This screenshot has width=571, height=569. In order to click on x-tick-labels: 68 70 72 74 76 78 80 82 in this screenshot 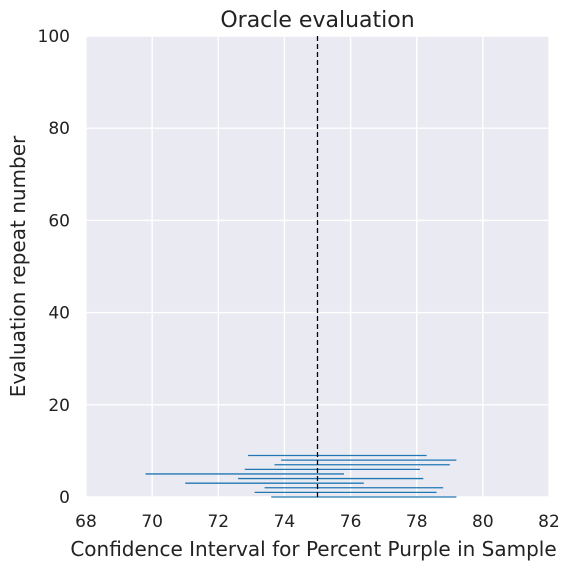, I will do `click(317, 522)`.